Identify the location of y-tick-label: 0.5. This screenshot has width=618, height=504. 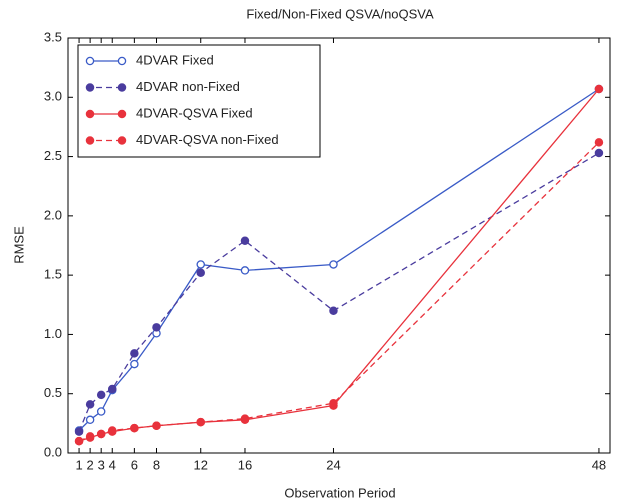
(53, 392).